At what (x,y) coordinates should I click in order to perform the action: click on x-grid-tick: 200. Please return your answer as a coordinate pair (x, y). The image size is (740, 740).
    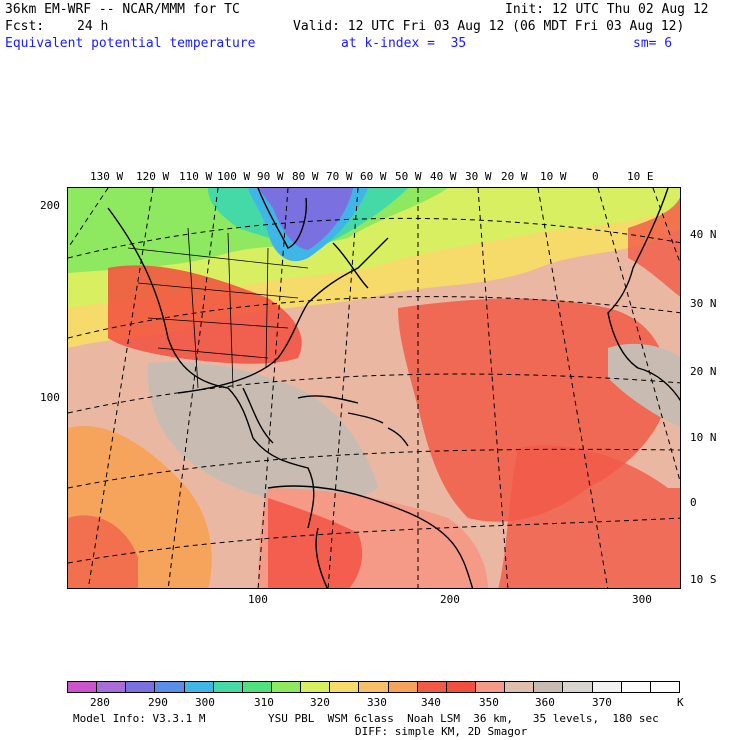
    Looking at the image, I should click on (450, 599).